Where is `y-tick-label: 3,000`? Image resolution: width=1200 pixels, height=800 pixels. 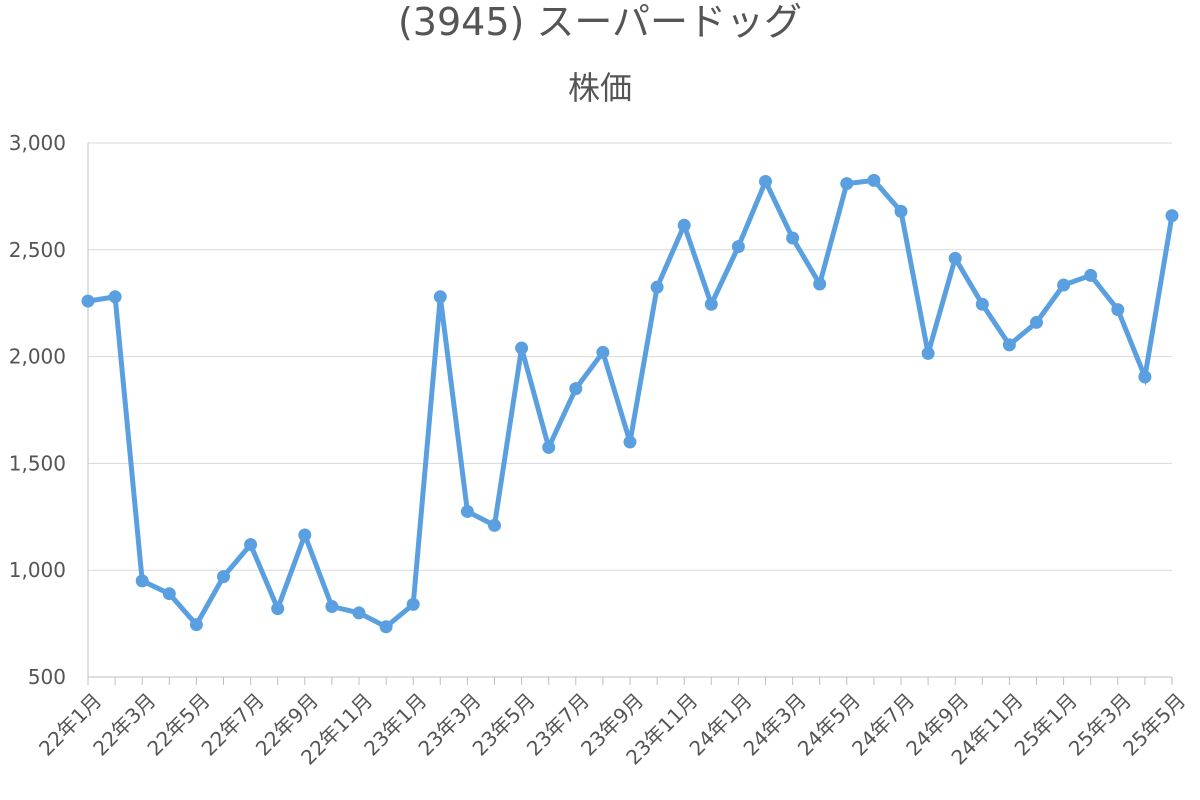
y-tick-label: 3,000 is located at coordinates (37, 143).